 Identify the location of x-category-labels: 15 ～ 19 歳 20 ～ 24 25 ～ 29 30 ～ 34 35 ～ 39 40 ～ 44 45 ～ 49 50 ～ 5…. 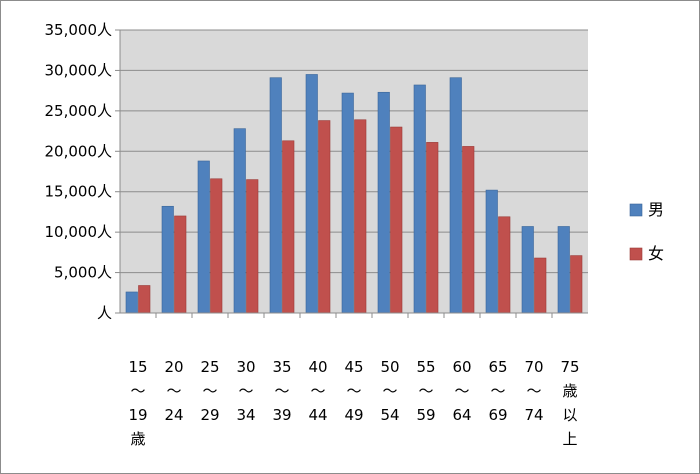
(353, 403).